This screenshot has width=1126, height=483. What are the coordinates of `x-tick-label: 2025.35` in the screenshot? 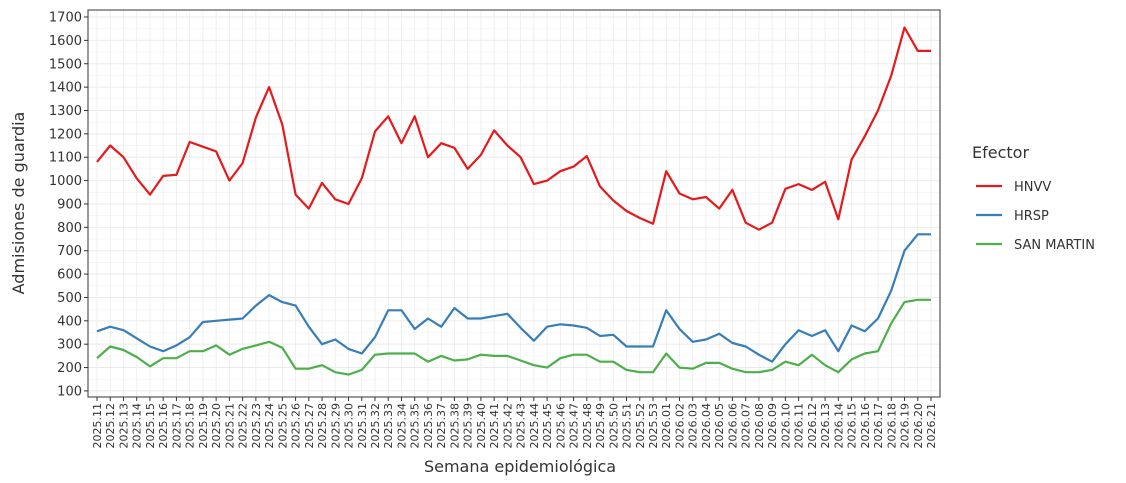 It's located at (415, 426).